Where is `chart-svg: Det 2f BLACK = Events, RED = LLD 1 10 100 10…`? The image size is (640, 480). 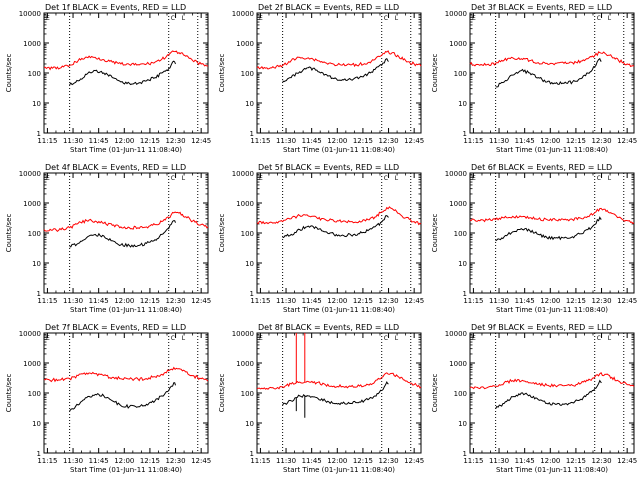 chart-svg: Det 2f BLACK = Events, RED = LLD 1 10 100 10… is located at coordinates (321, 78).